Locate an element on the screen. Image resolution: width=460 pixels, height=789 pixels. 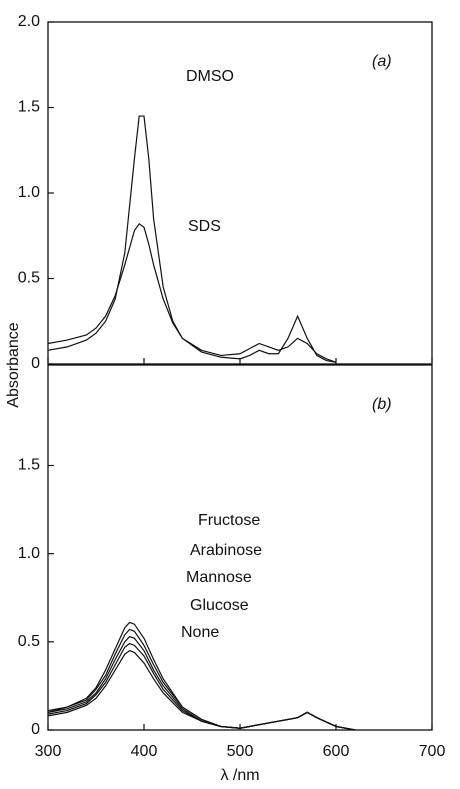
series-label: SDS is located at coordinates (204, 226).